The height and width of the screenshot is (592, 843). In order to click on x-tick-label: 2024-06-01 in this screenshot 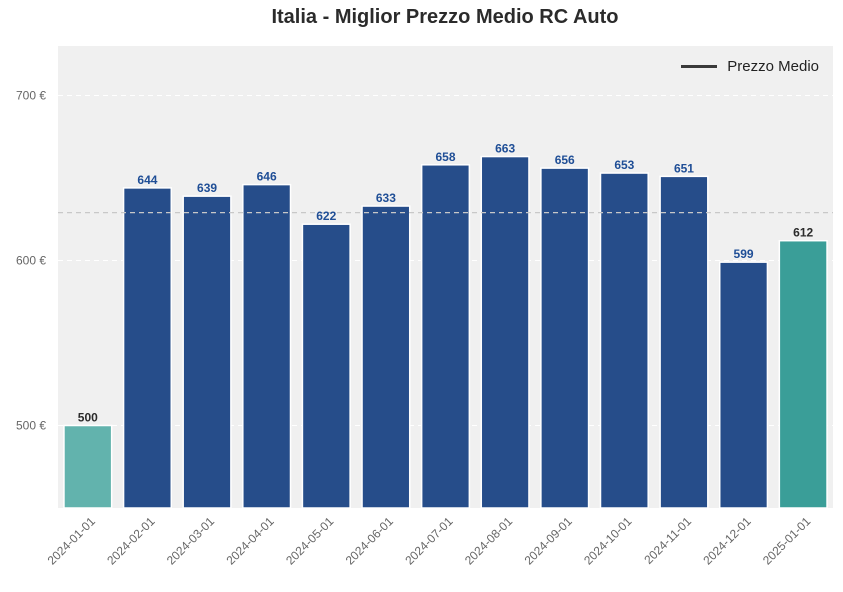, I will do `click(370, 541)`.